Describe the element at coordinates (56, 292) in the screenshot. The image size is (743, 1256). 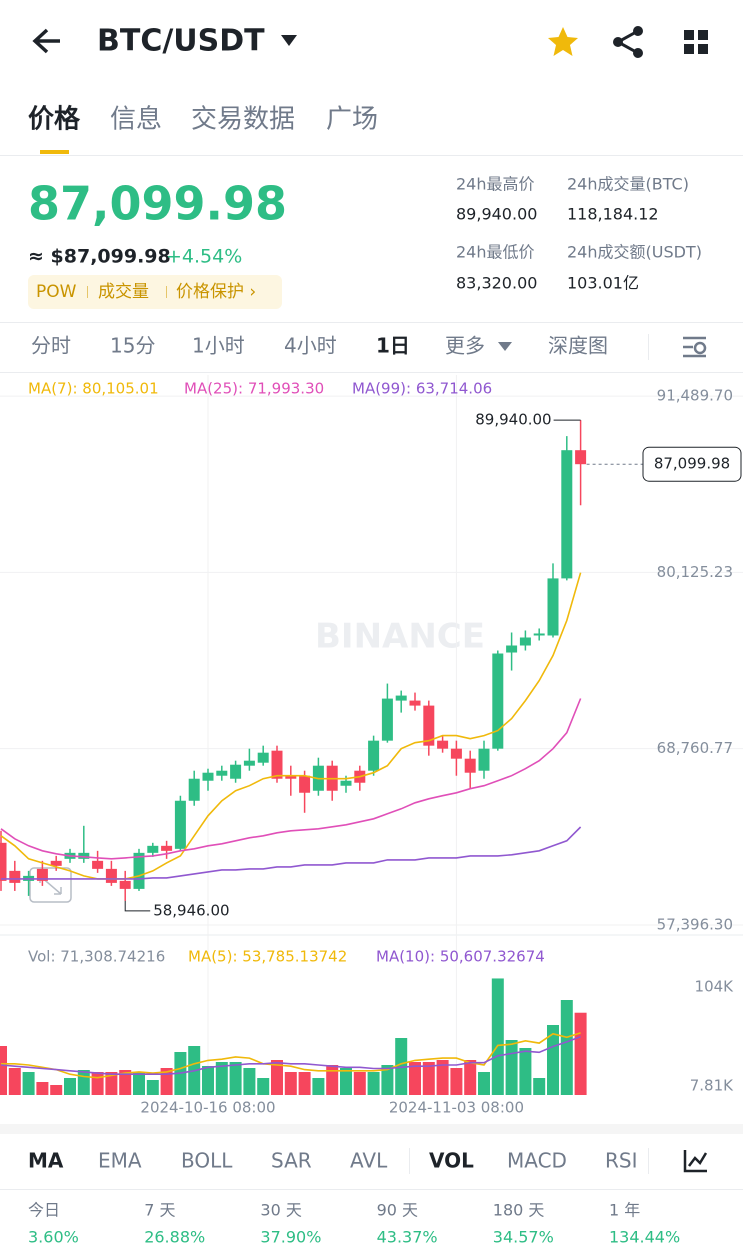
I see `tag: POW` at that location.